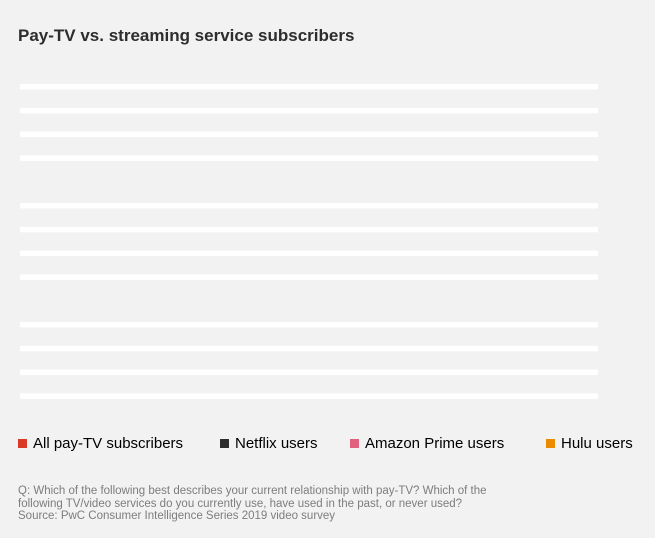 The height and width of the screenshot is (538, 655). I want to click on legend-item-all-pay-tv: All pay-TV subscribers, so click(100, 443).